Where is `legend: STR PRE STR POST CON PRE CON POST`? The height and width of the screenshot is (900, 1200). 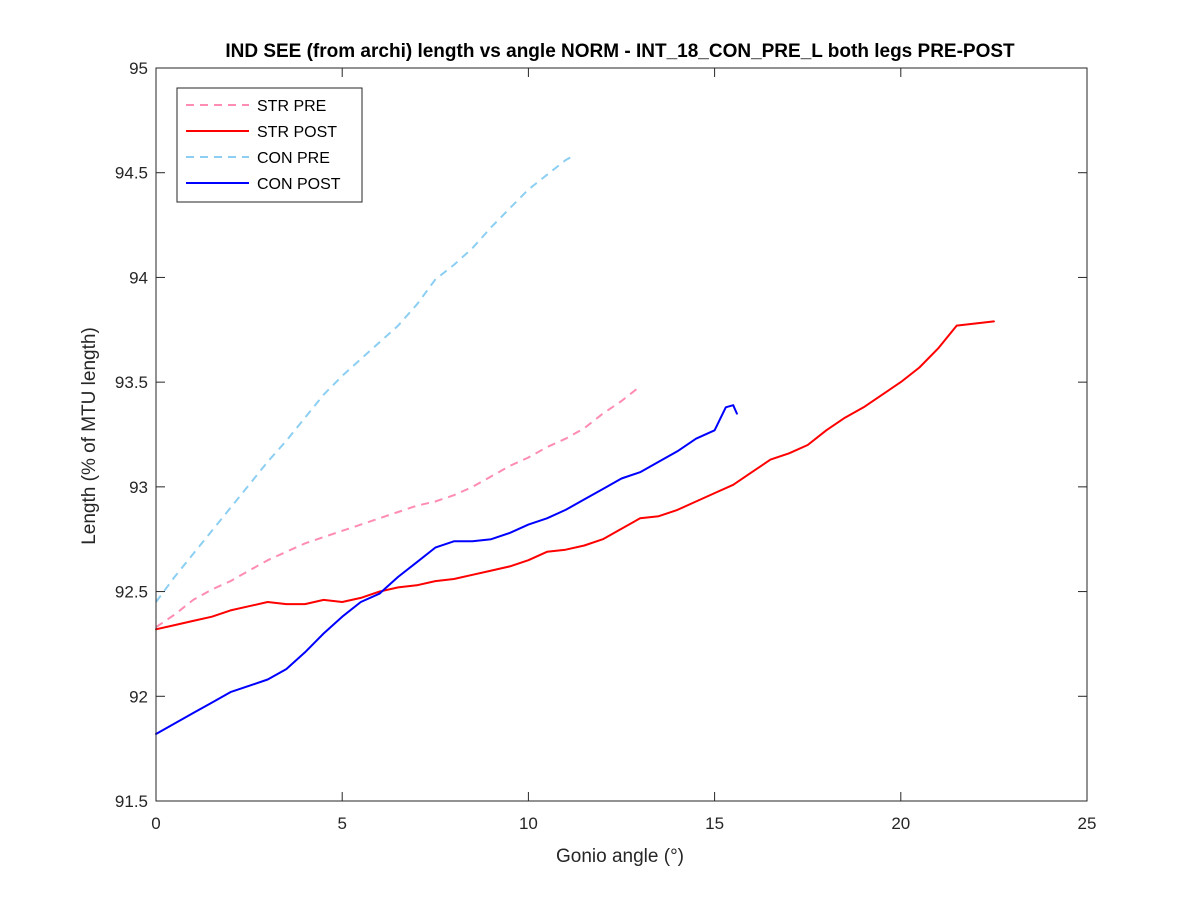 legend: STR PRE STR POST CON PRE CON POST is located at coordinates (269, 145).